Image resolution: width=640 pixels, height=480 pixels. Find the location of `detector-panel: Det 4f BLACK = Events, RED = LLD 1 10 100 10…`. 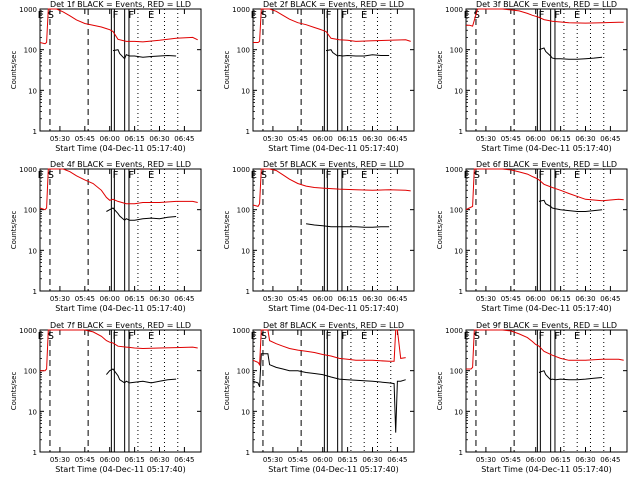

detector-panel: Det 4f BLACK = Events, RED = LLD 1 10 100 10… is located at coordinates (106, 236).